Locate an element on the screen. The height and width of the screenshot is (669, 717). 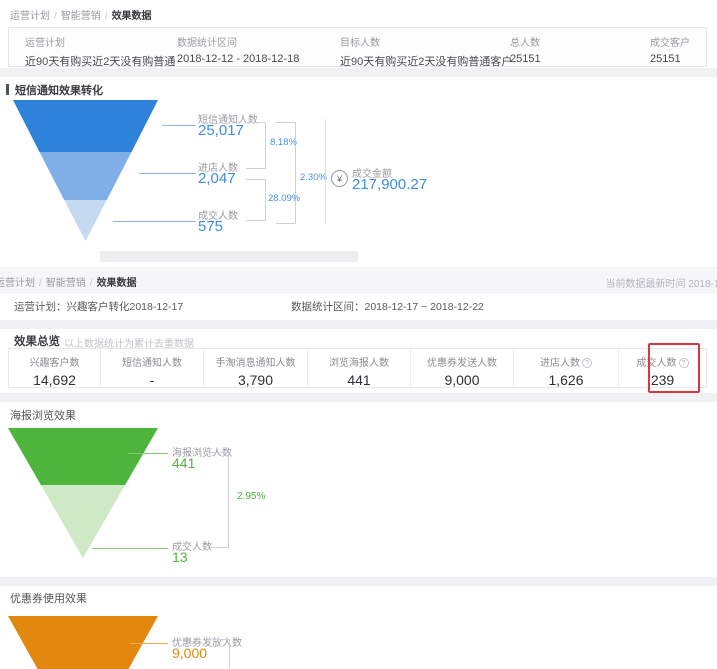
stat-label: 浏览海报人数 is located at coordinates (359, 363).